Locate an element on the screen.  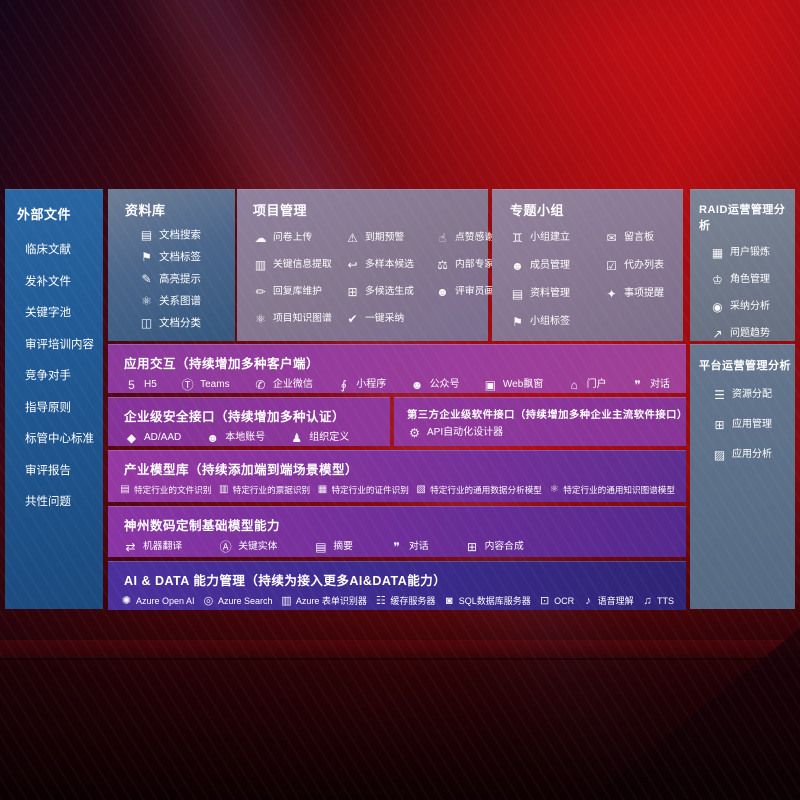
item-project-knowledge-graph: ⚛ 项目知识图谱 is located at coordinates (298, 319).